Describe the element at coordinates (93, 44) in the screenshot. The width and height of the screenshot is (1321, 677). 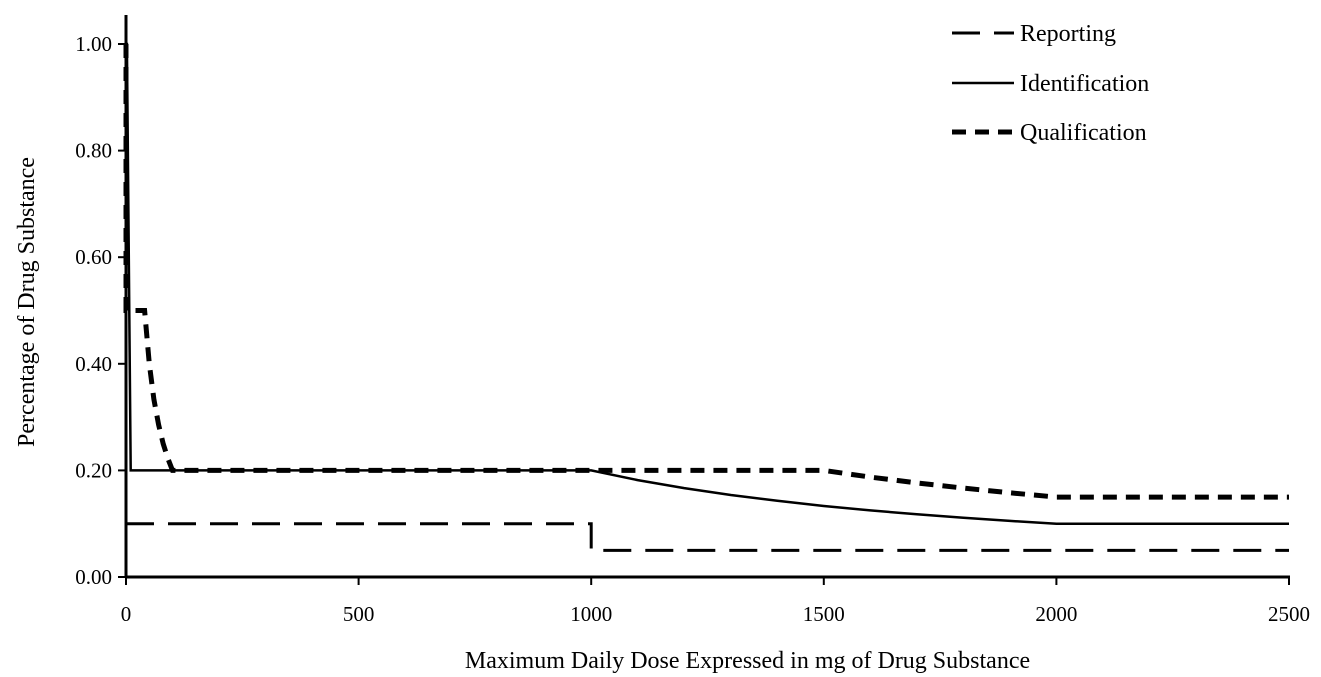
I see `y-tick-label: 1.00` at that location.